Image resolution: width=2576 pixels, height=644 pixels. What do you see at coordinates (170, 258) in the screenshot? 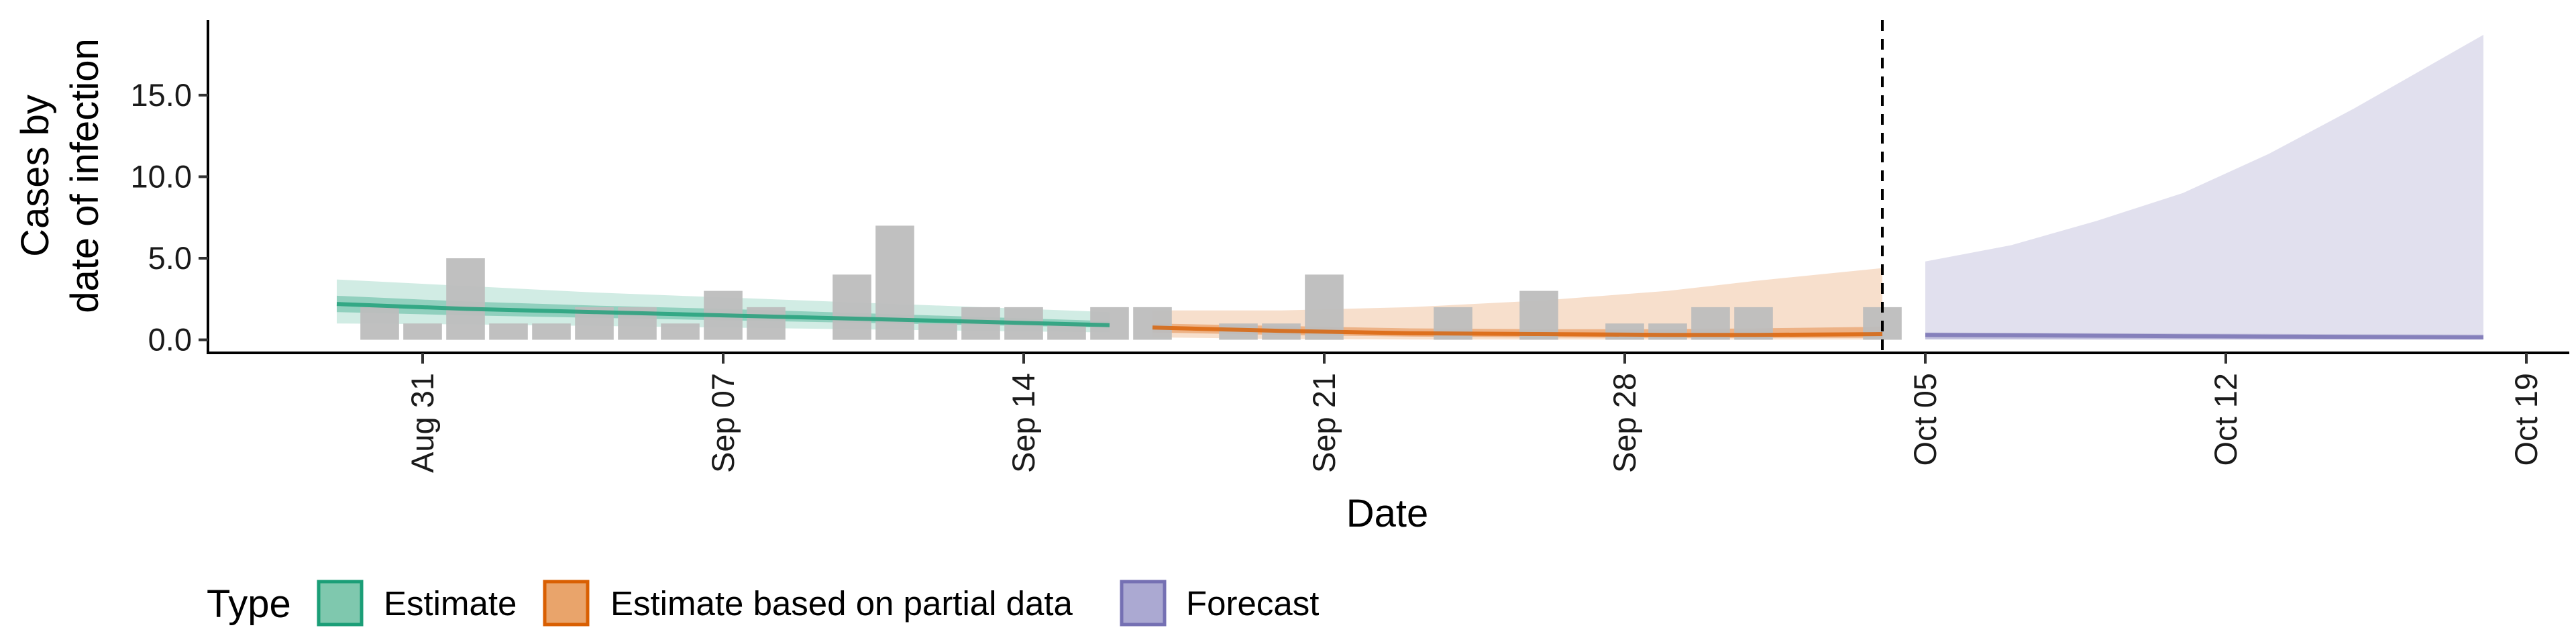
I see `y-tick-label: 5.0` at bounding box center [170, 258].